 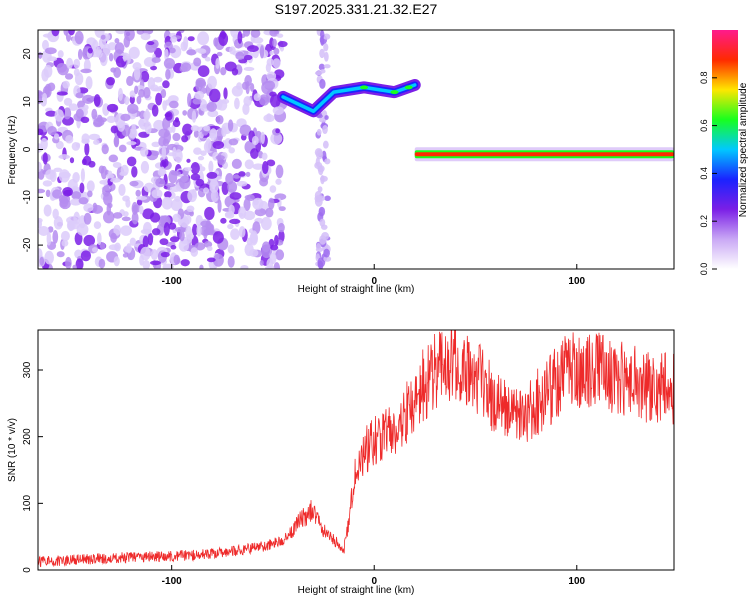 I want to click on snr-xtick-label: -100, so click(x=172, y=581).